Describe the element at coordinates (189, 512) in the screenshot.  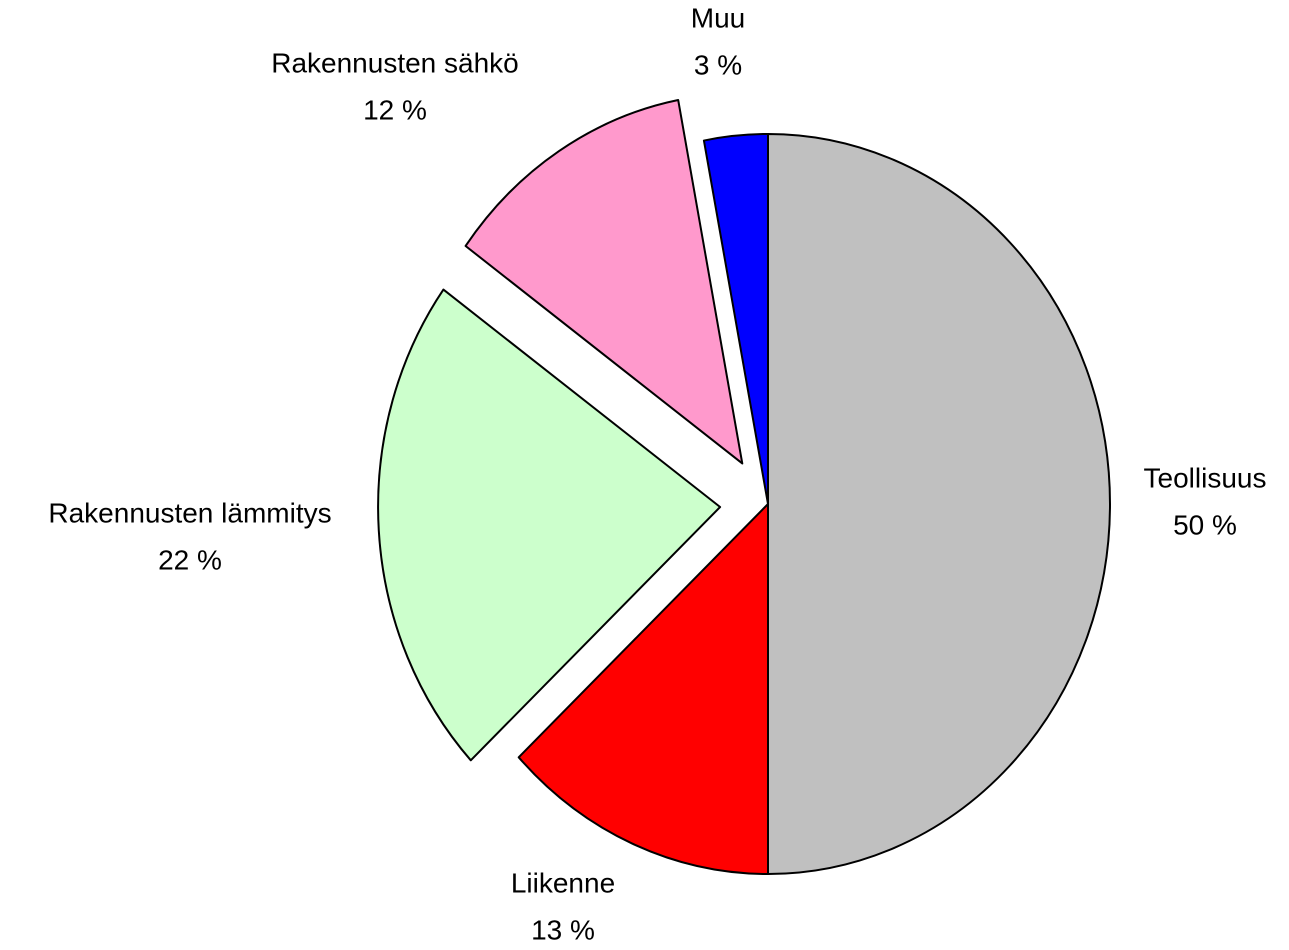
I see `slice-label: Rakennusten lämmitys` at that location.